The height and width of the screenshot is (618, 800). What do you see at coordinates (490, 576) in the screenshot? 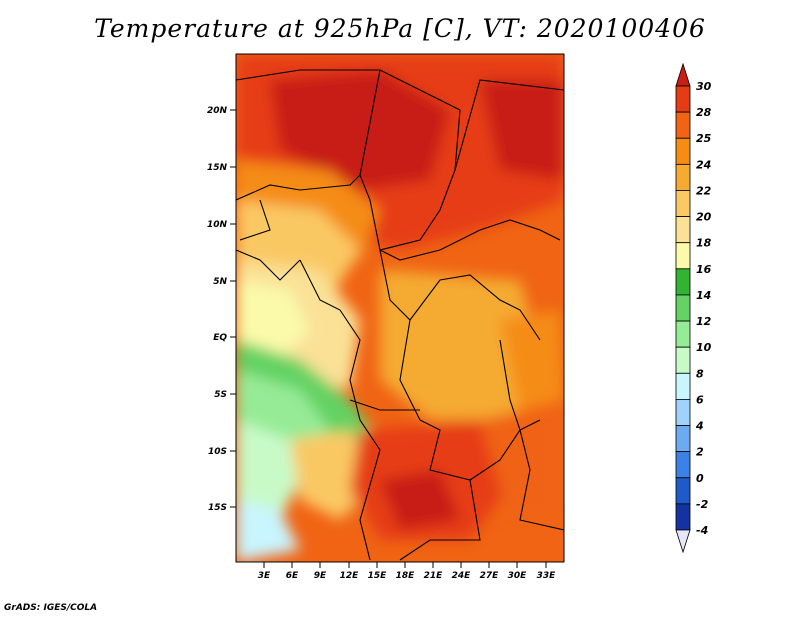
I see `lon-label: 27E` at bounding box center [490, 576].